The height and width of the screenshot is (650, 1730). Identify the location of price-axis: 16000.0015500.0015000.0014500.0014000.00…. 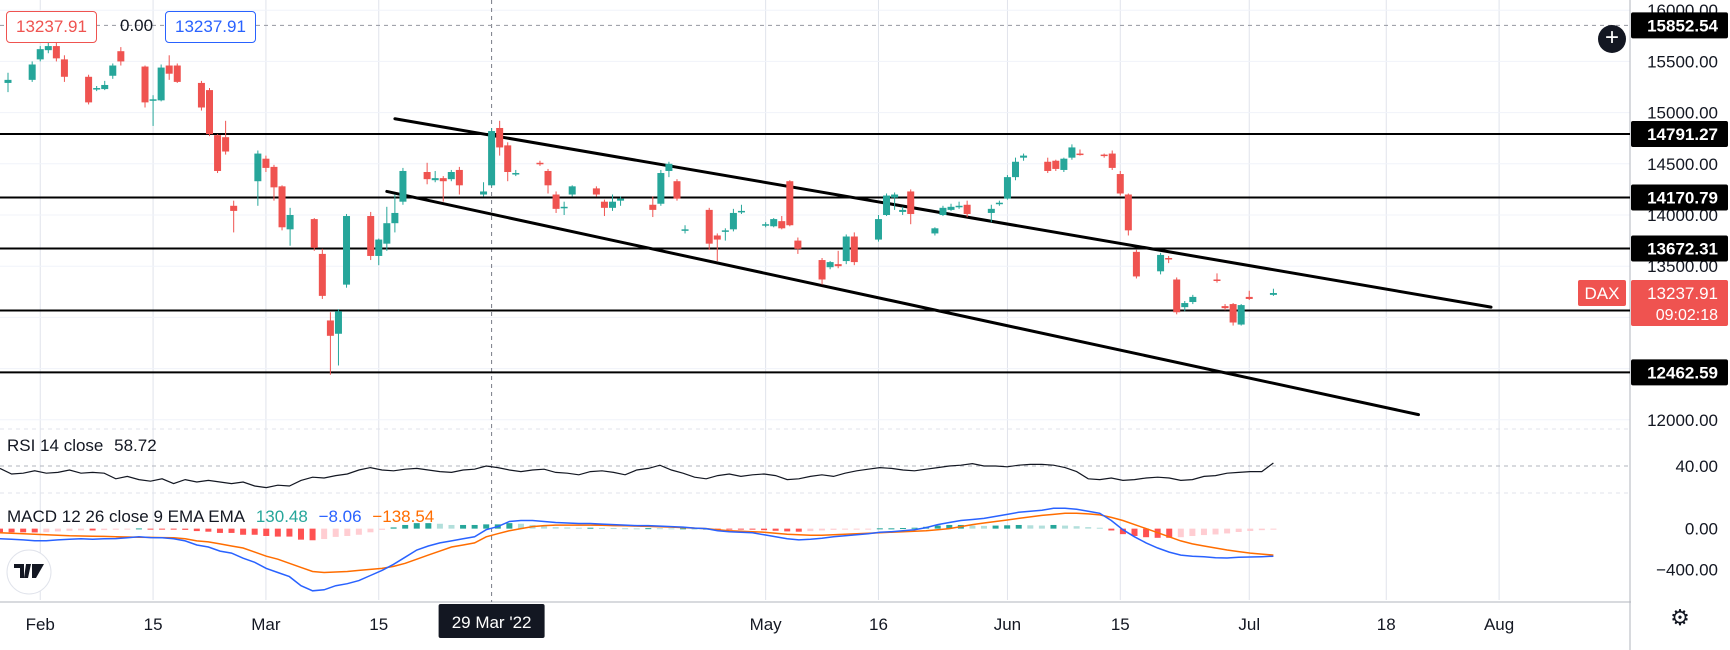
(1654, 325).